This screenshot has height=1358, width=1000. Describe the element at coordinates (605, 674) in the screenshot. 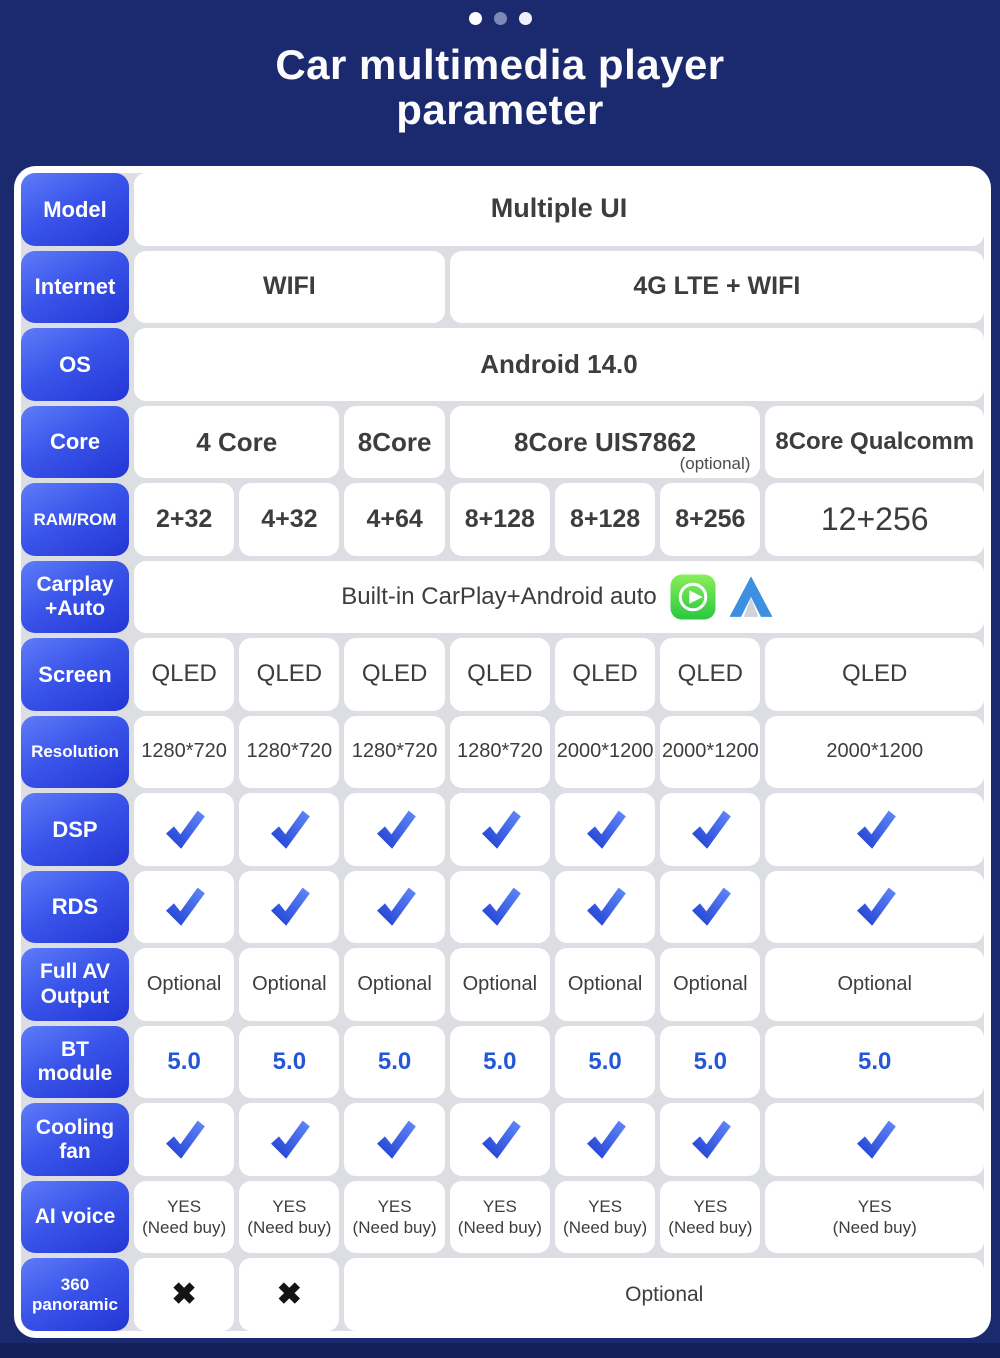

I see `cell-screen-5: QLED` at that location.